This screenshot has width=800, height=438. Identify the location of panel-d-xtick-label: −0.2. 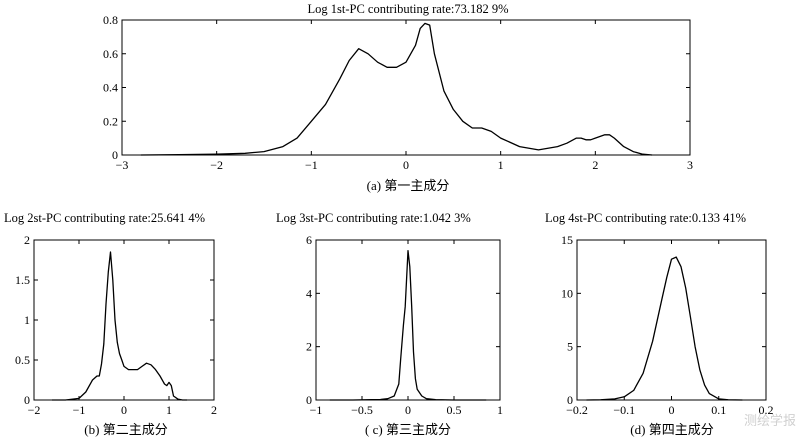
(577, 410).